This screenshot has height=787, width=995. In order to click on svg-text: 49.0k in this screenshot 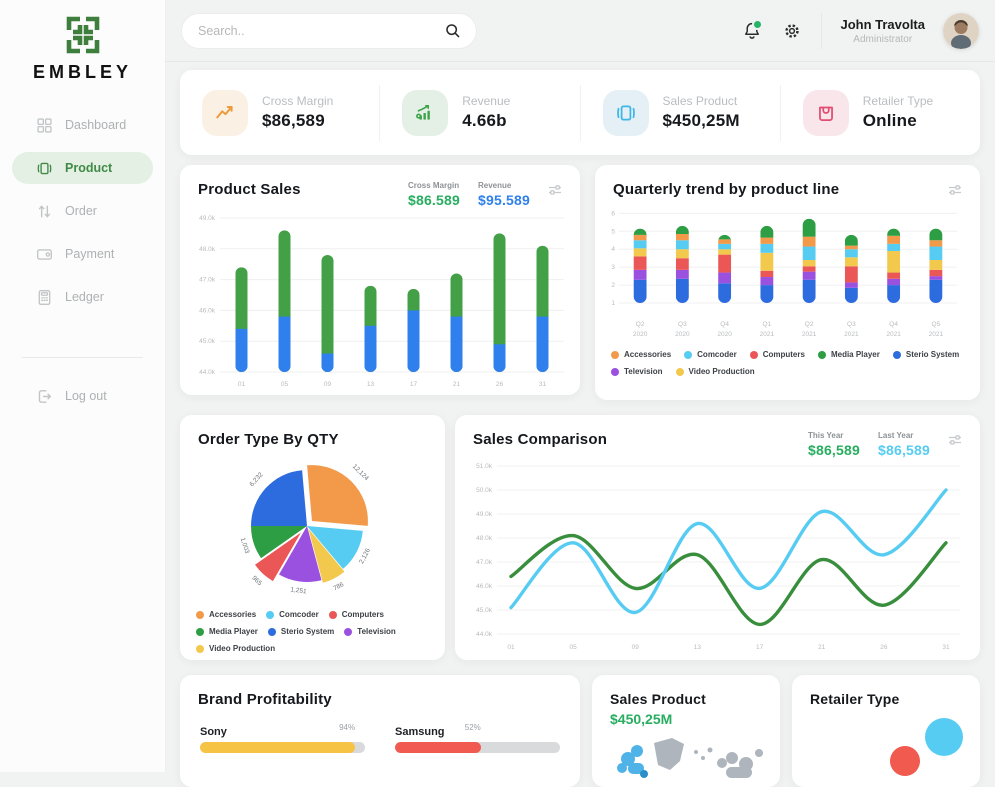, I will do `click(484, 514)`.